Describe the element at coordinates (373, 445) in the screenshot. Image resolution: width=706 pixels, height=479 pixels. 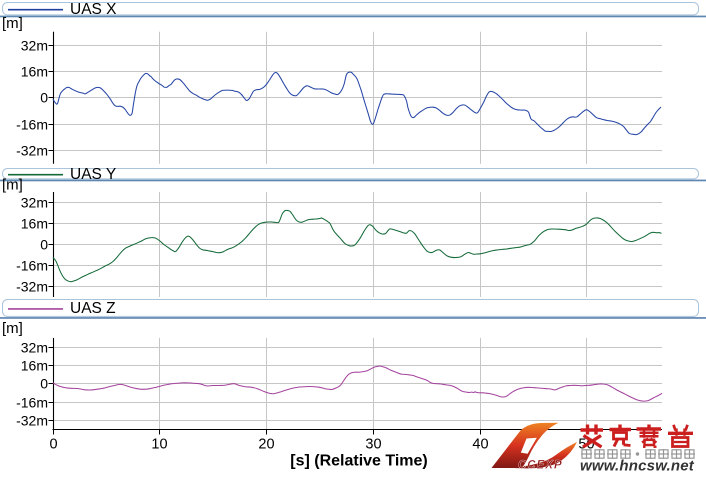
I see `svg-text: 30` at that location.